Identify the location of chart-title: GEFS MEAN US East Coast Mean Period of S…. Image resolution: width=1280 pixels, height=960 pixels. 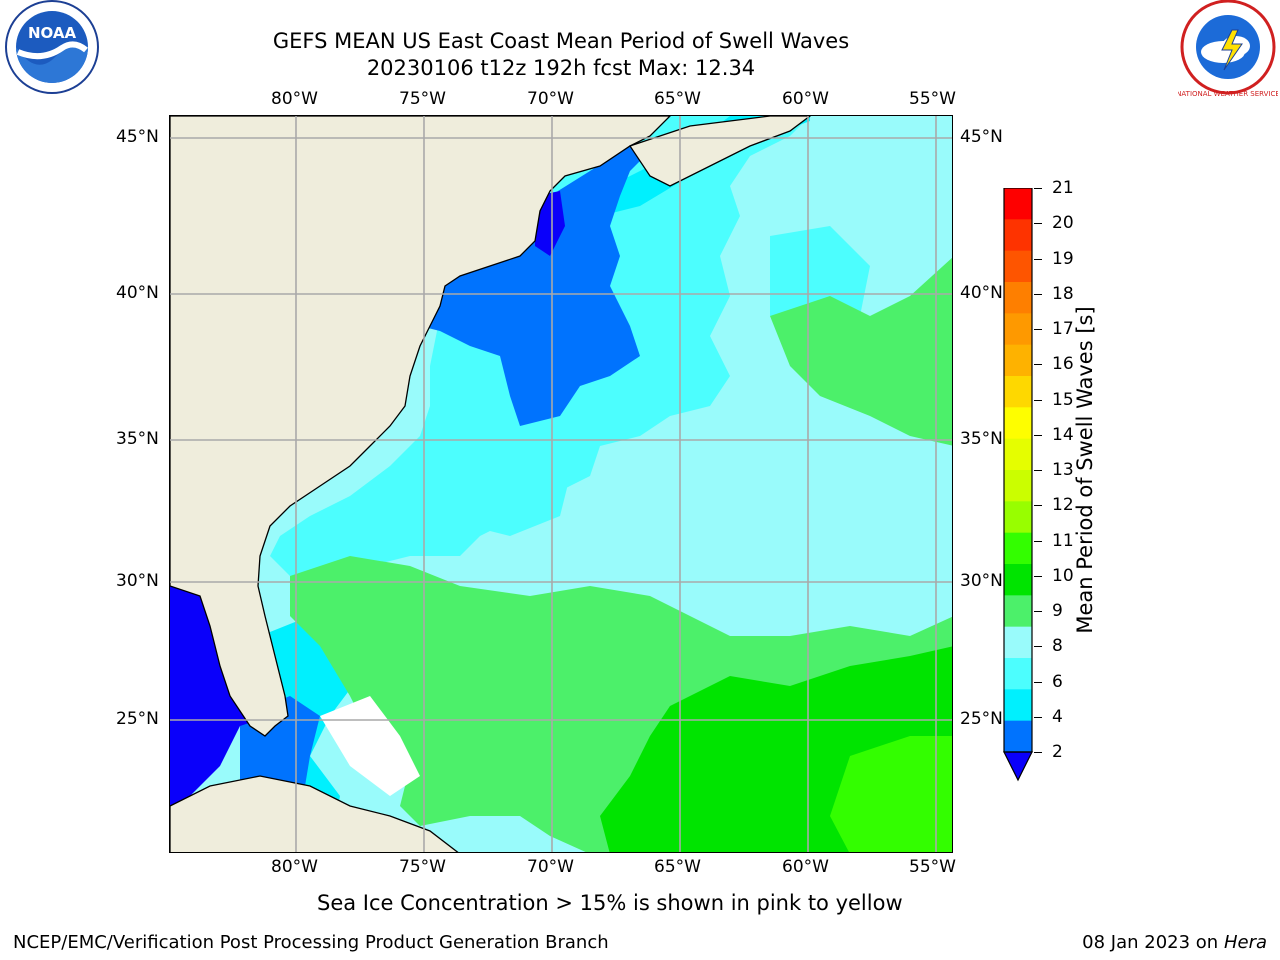
(561, 41).